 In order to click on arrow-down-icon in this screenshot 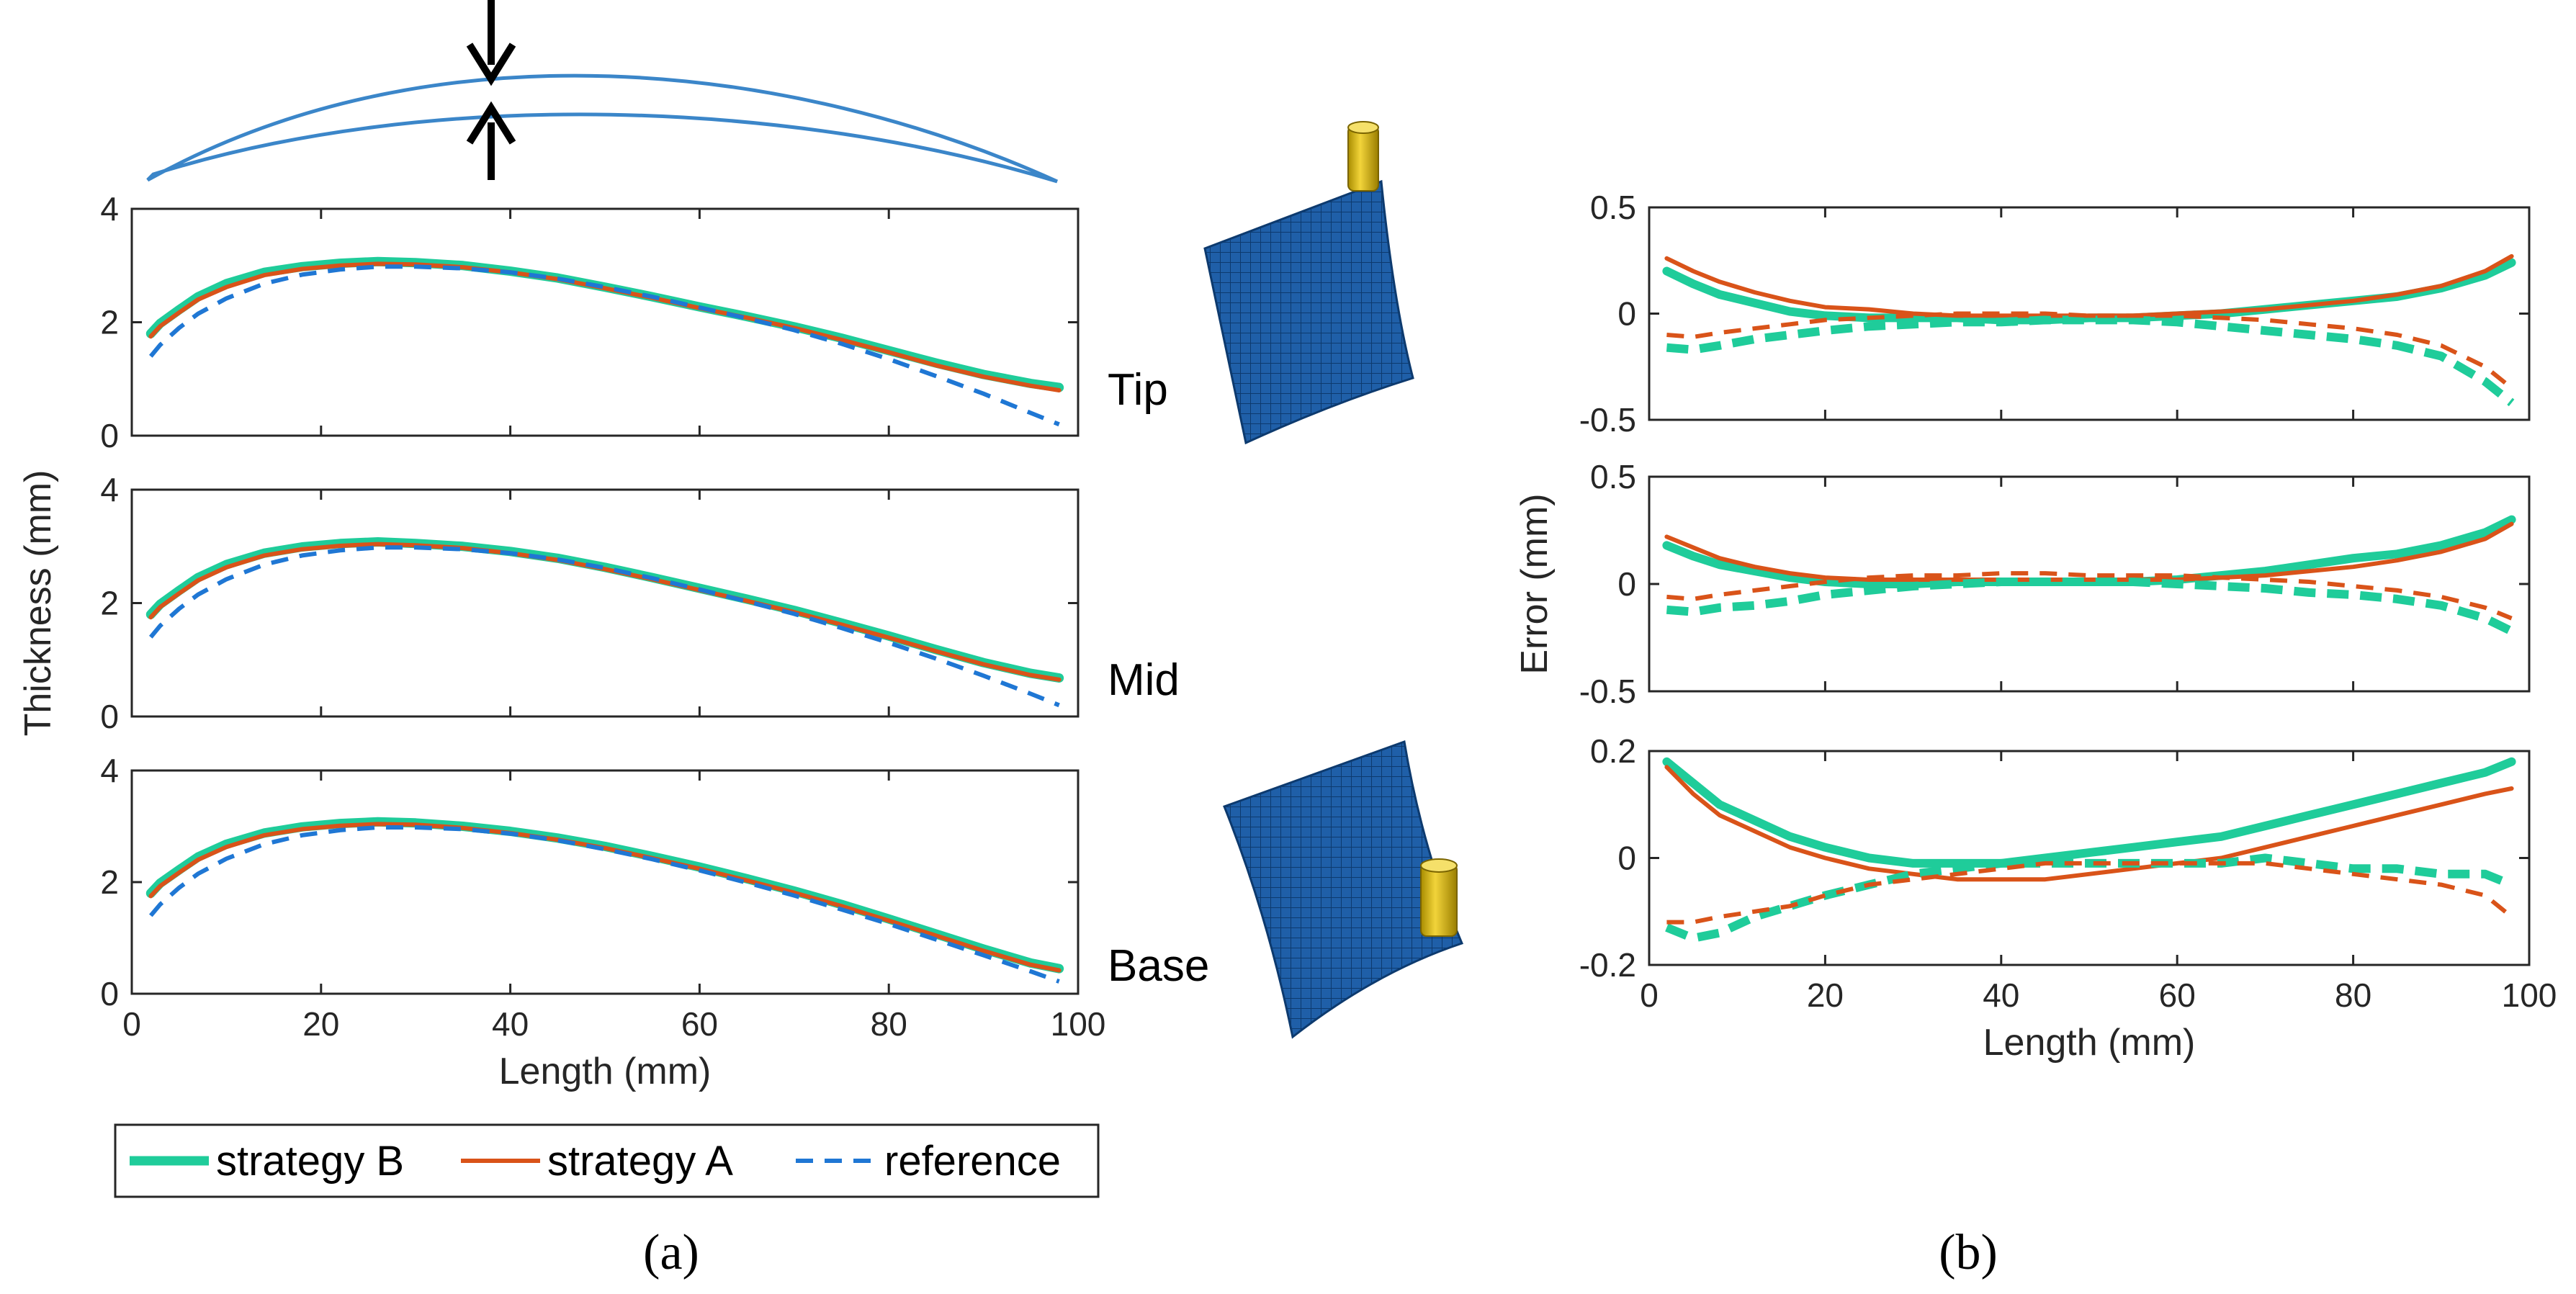, I will do `click(491, 43)`.